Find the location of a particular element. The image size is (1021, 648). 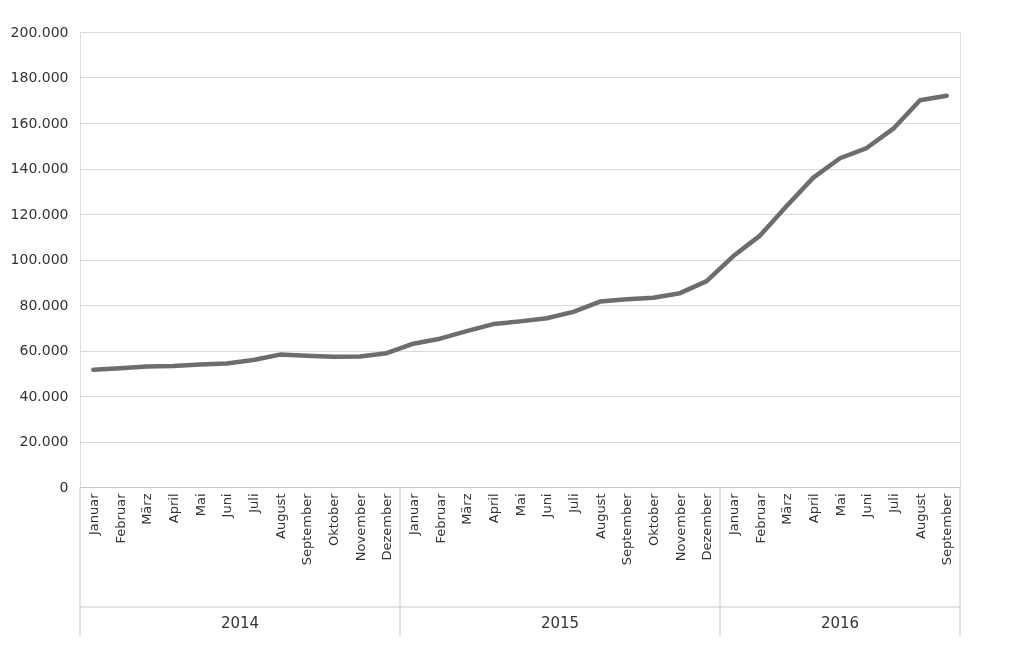

y-tick-label: 180.000 is located at coordinates (39, 77).